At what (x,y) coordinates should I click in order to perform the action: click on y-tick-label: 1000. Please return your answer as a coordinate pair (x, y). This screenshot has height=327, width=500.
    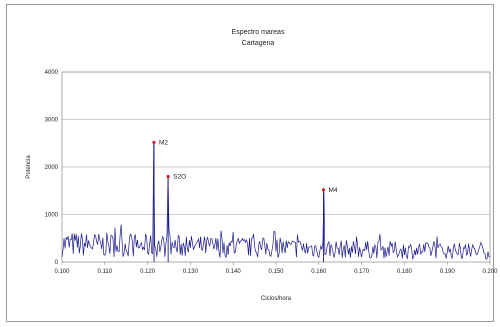
    Looking at the image, I should click on (52, 216).